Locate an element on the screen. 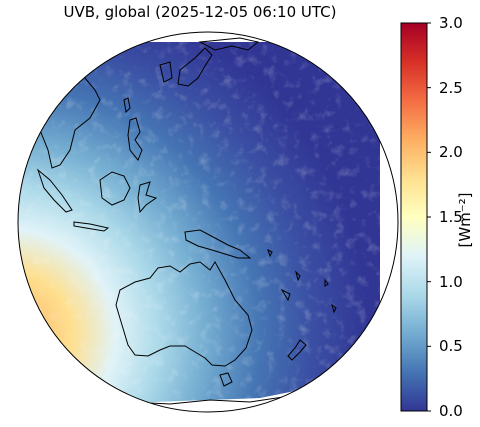  colorbar-tick-label: 1.5 is located at coordinates (451, 217).